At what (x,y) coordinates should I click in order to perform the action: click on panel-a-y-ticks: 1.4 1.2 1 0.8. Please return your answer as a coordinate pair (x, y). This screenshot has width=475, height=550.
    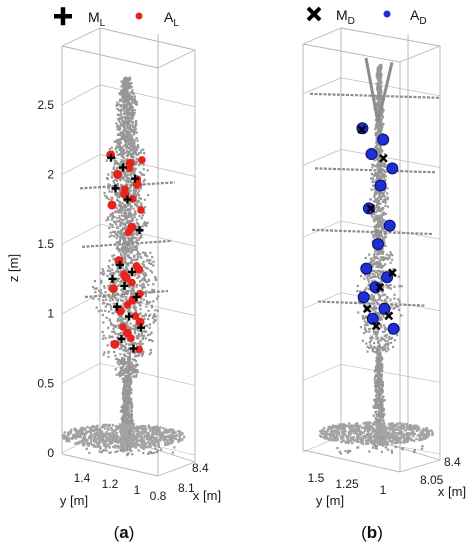
    Looking at the image, I should click on (120, 487).